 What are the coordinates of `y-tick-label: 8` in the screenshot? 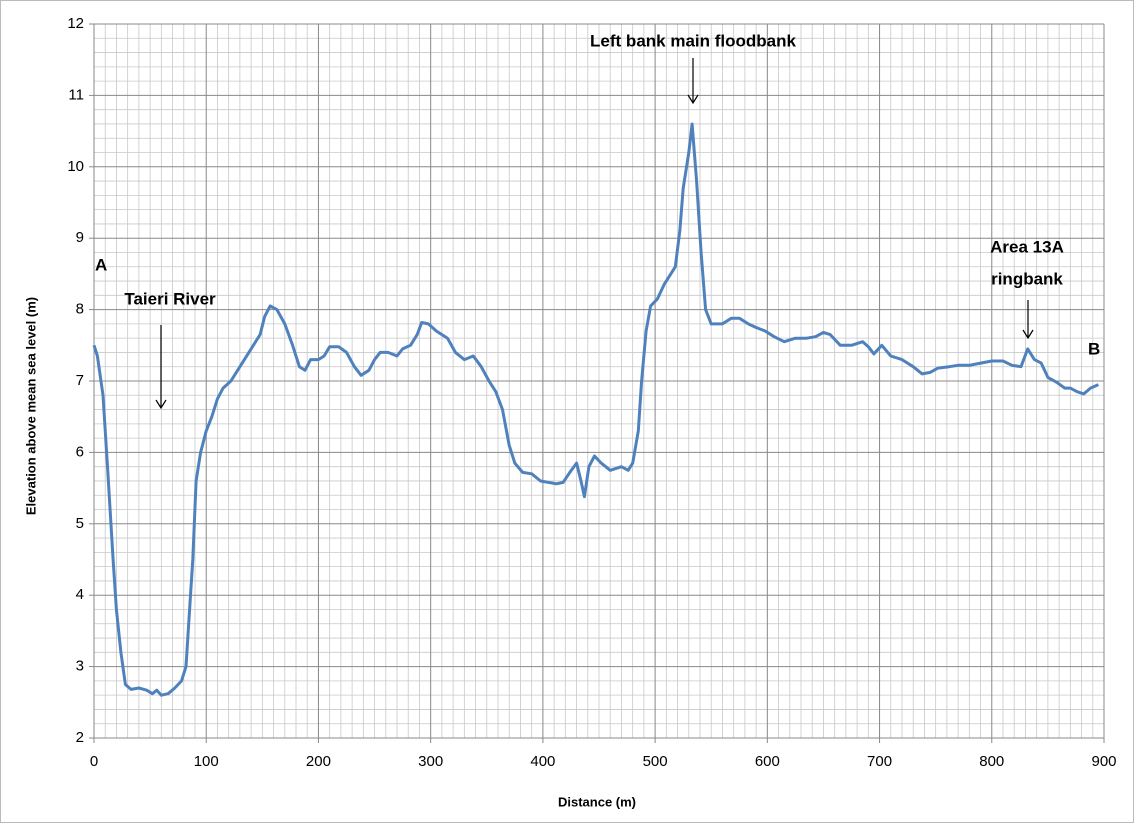 It's located at (80, 309).